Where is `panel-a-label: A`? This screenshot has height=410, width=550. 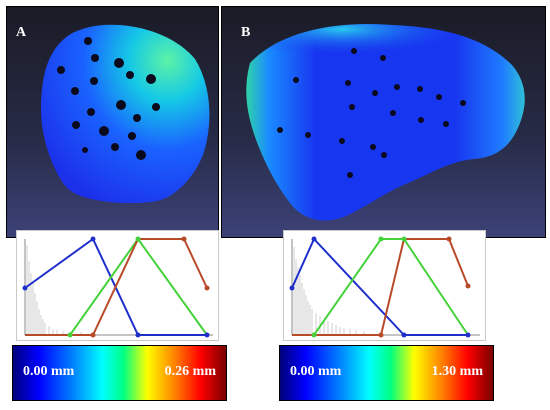 panel-a-label: A is located at coordinates (21, 32).